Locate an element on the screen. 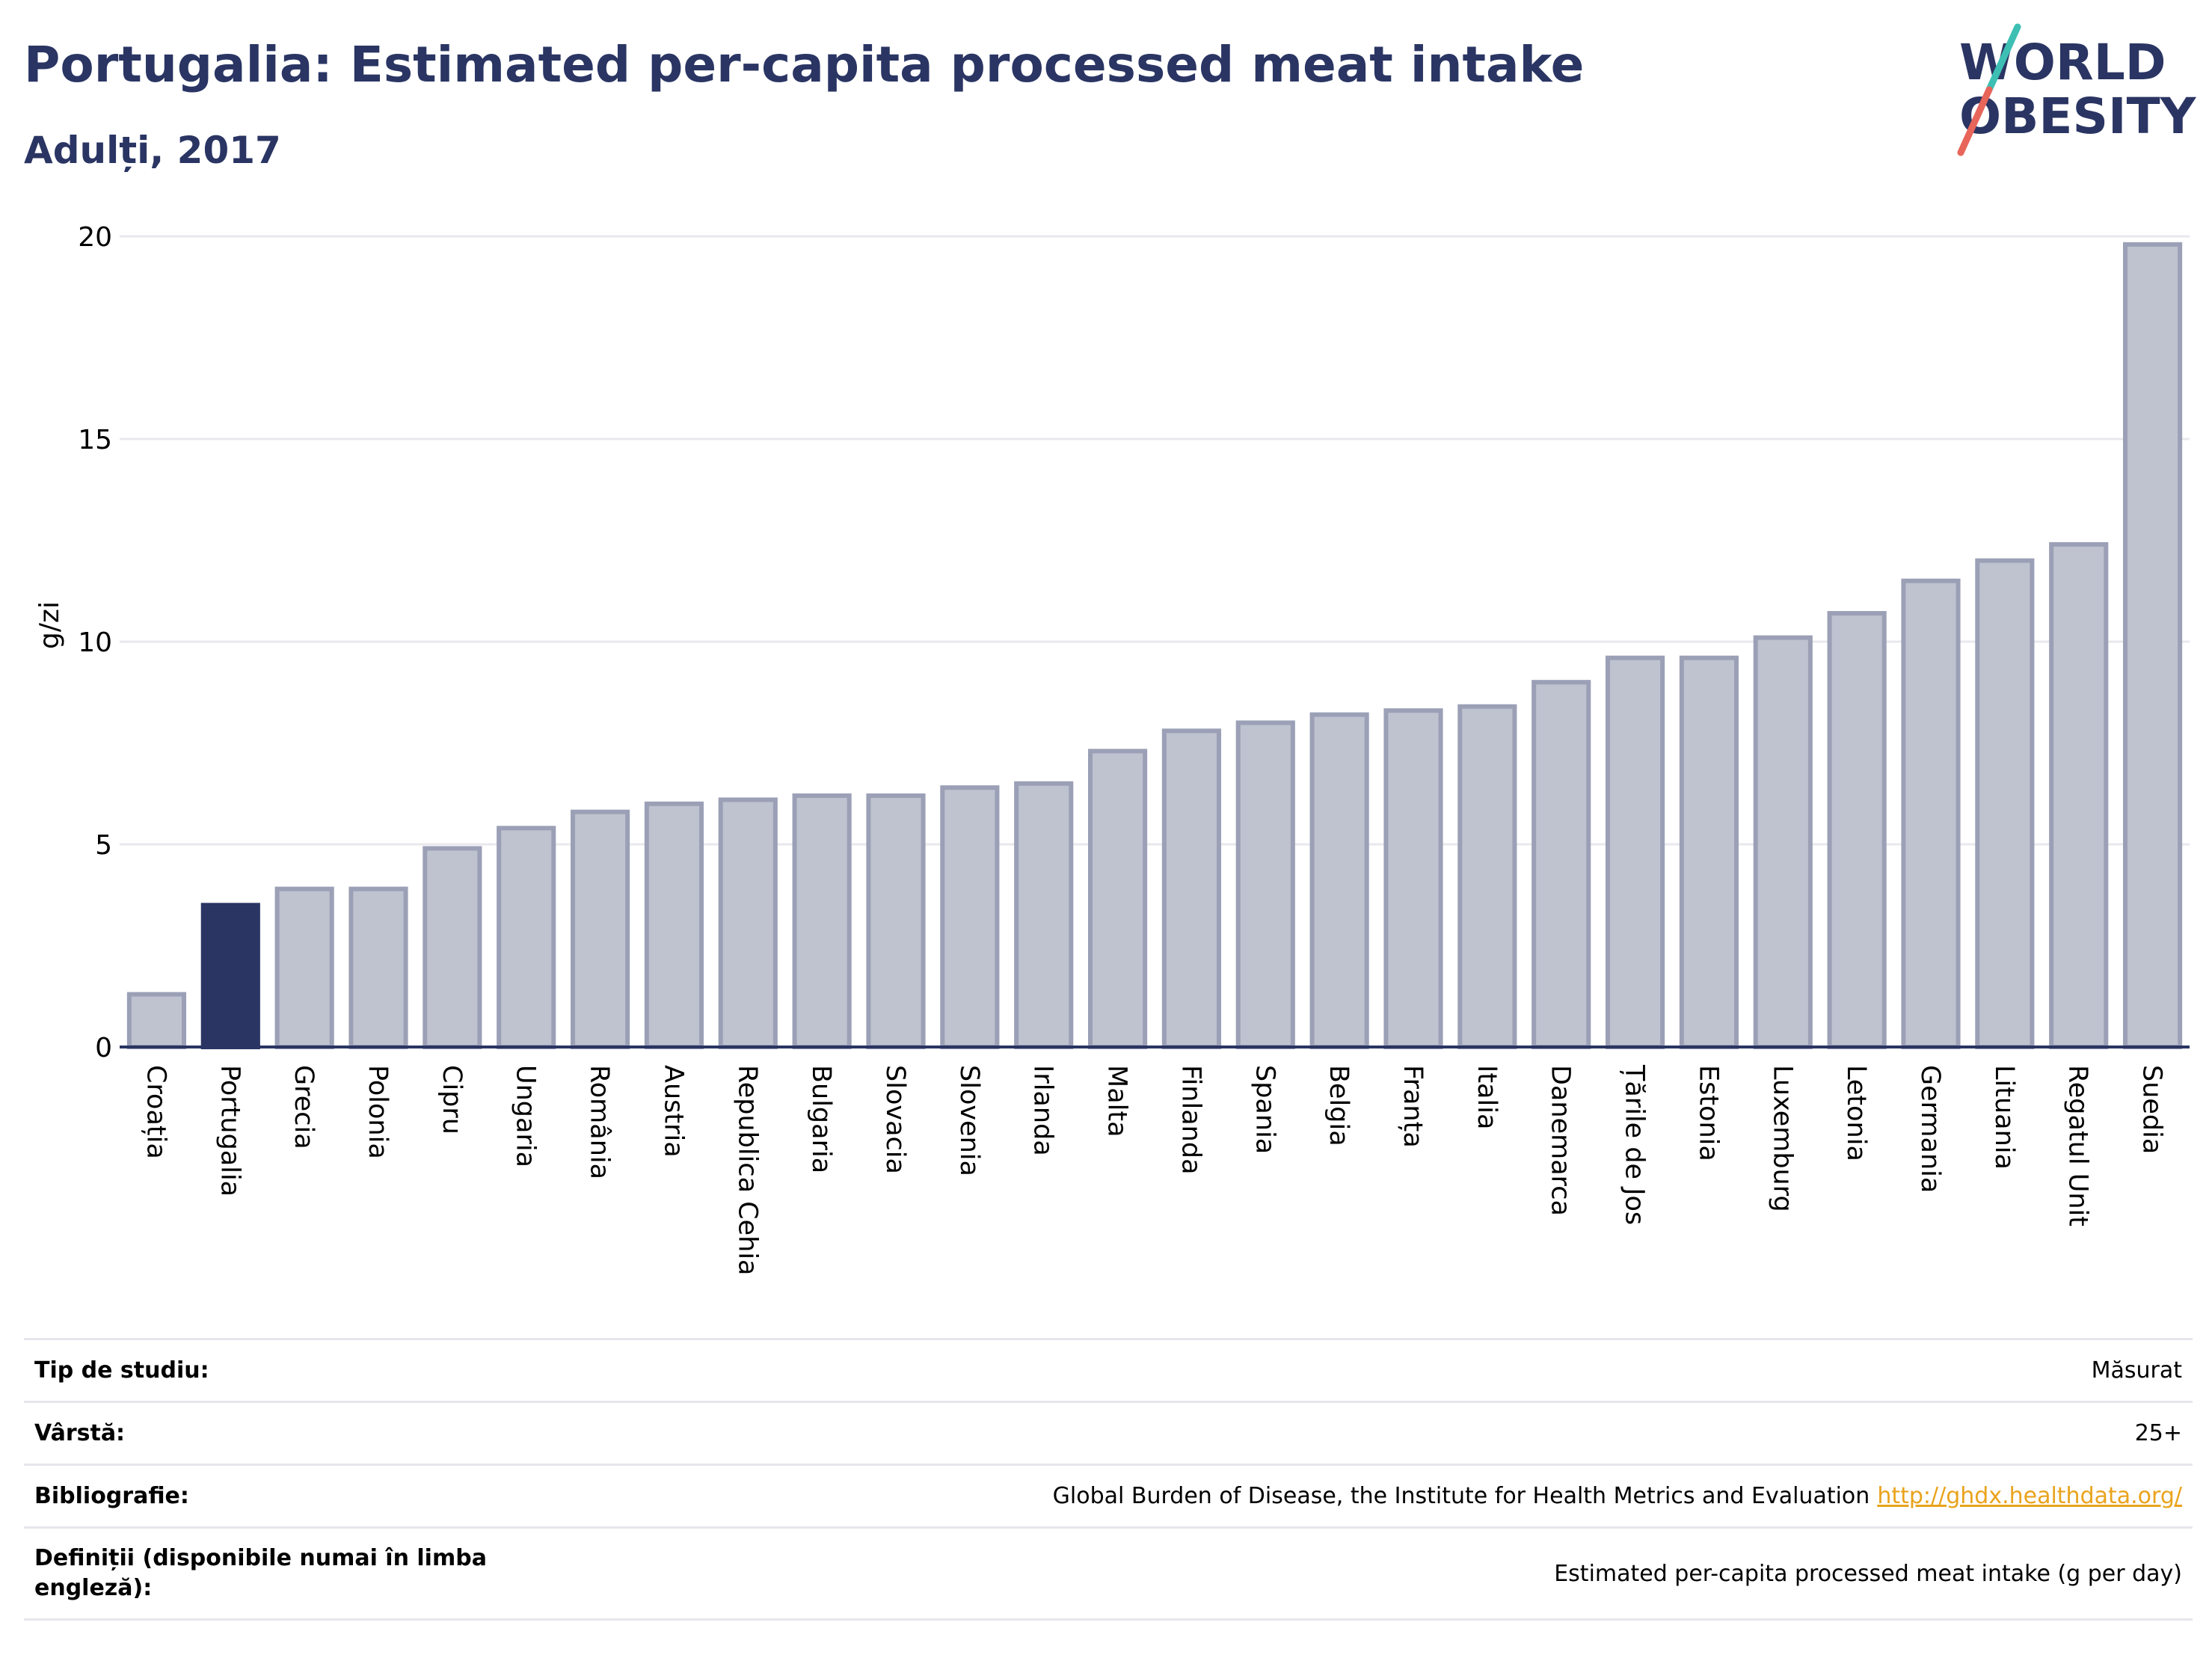 The width and height of the screenshot is (2212, 1655). x-tick-label: Franța is located at coordinates (1413, 1106).